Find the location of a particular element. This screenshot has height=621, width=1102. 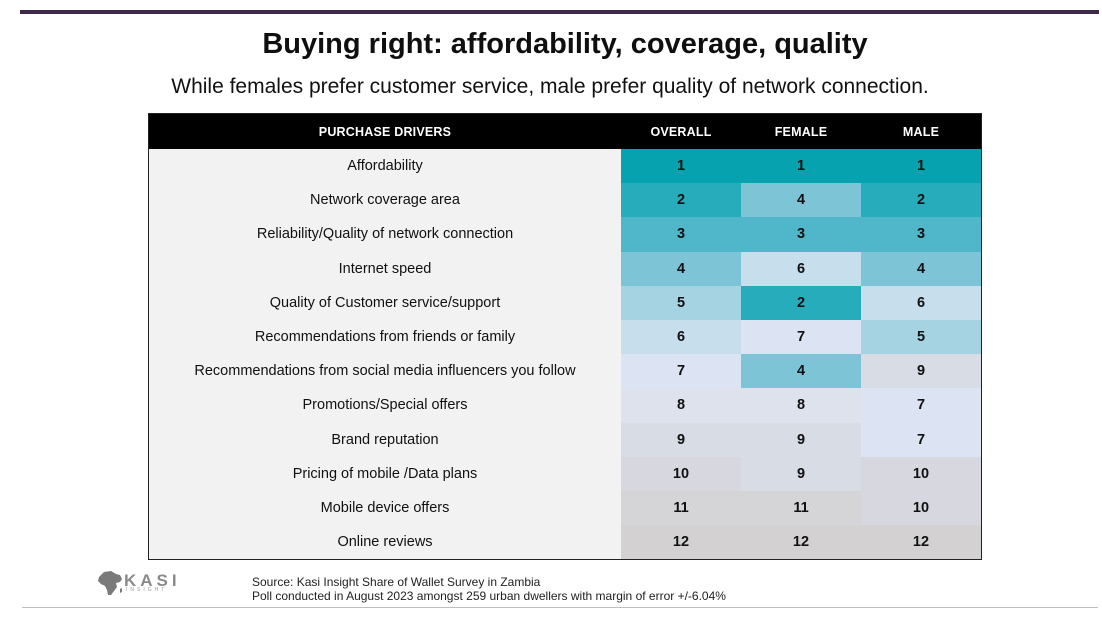

table-row: Quality of Customer service/support 5 2 6 is located at coordinates (565, 302).